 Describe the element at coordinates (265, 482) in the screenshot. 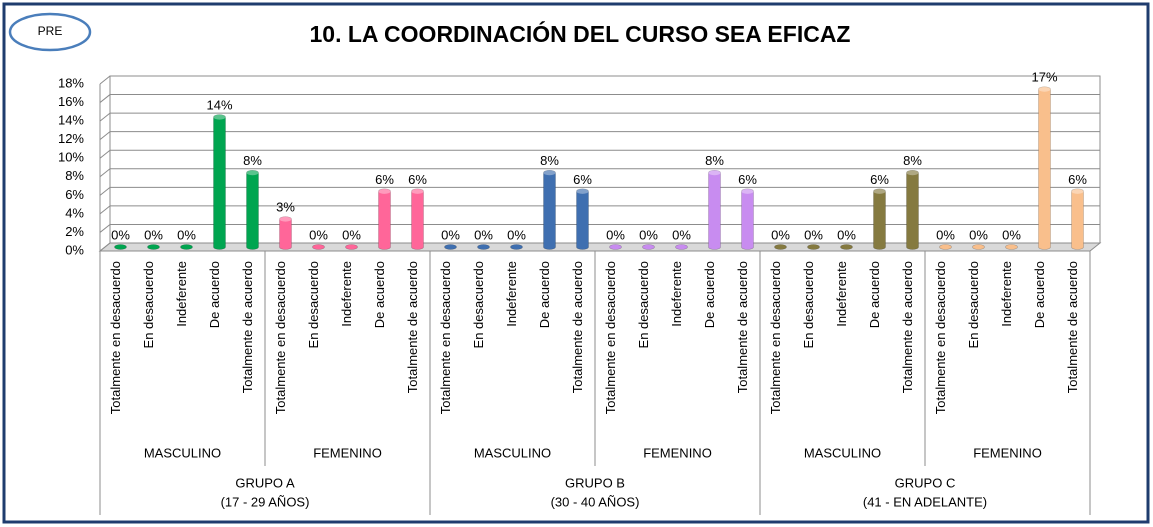

I see `group-label: GRUPO A` at that location.